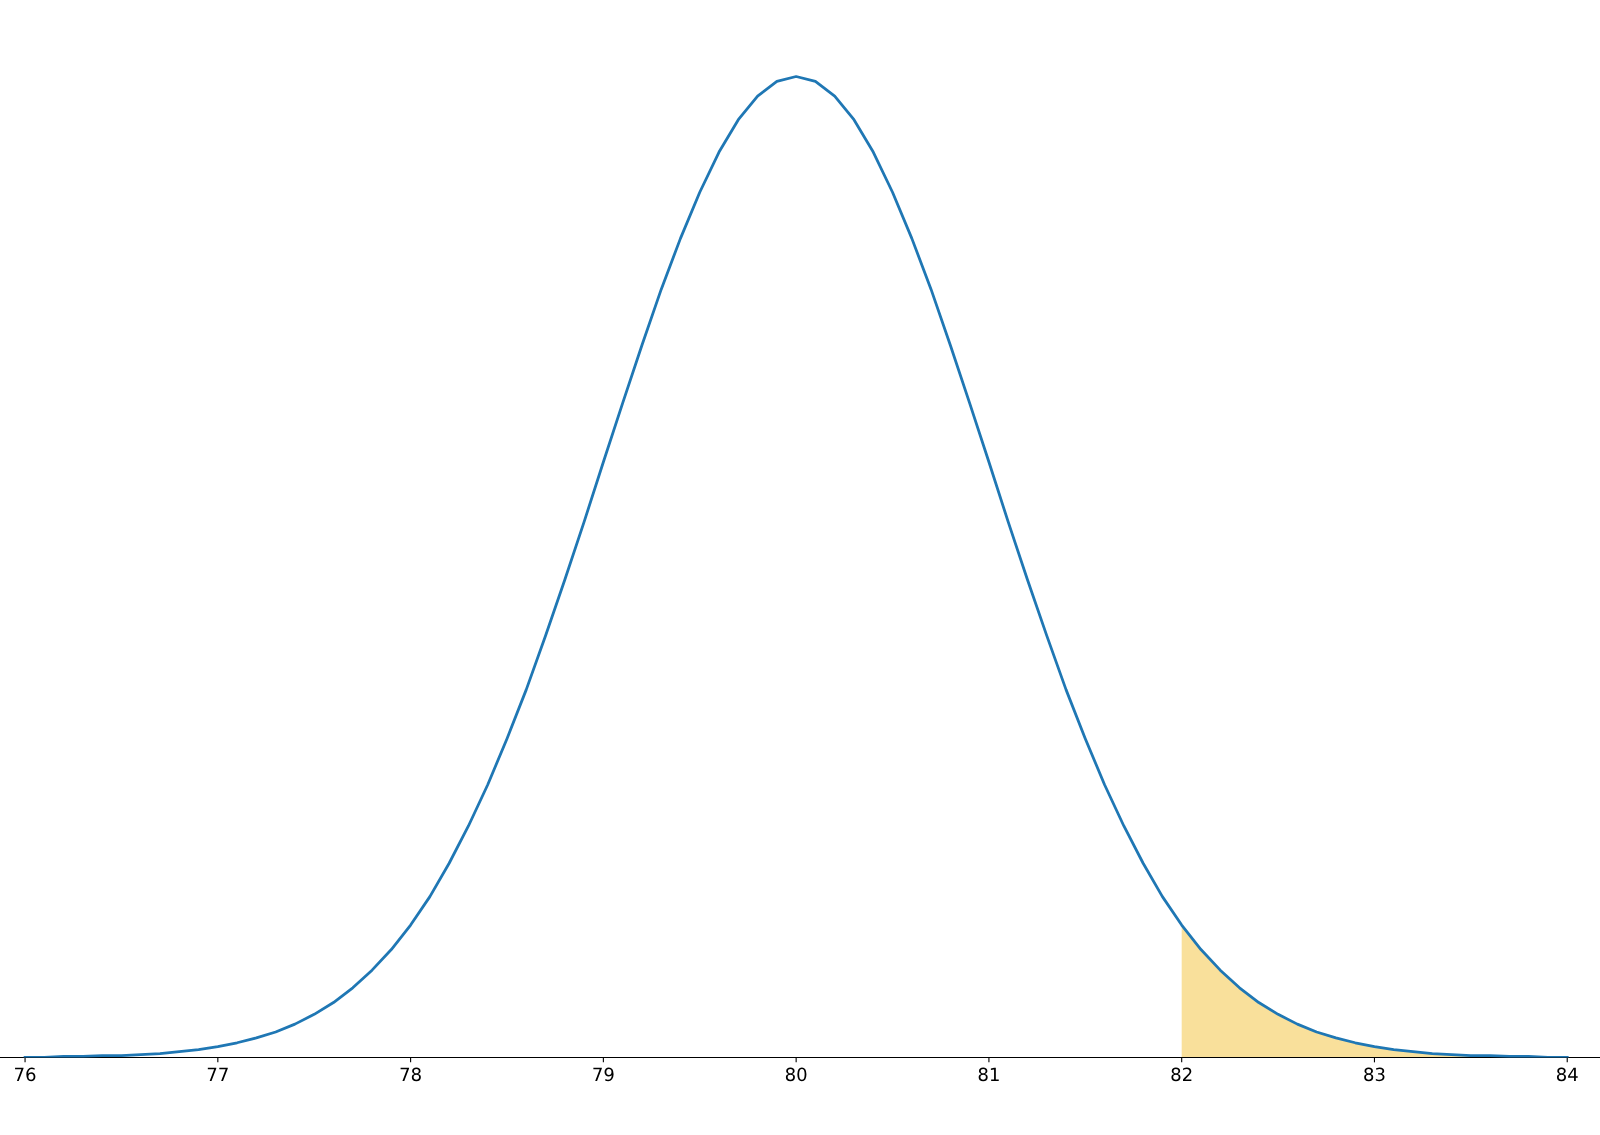 This screenshot has width=1600, height=1135. Describe the element at coordinates (796, 1074) in the screenshot. I see `x-tick-label: 80` at that location.